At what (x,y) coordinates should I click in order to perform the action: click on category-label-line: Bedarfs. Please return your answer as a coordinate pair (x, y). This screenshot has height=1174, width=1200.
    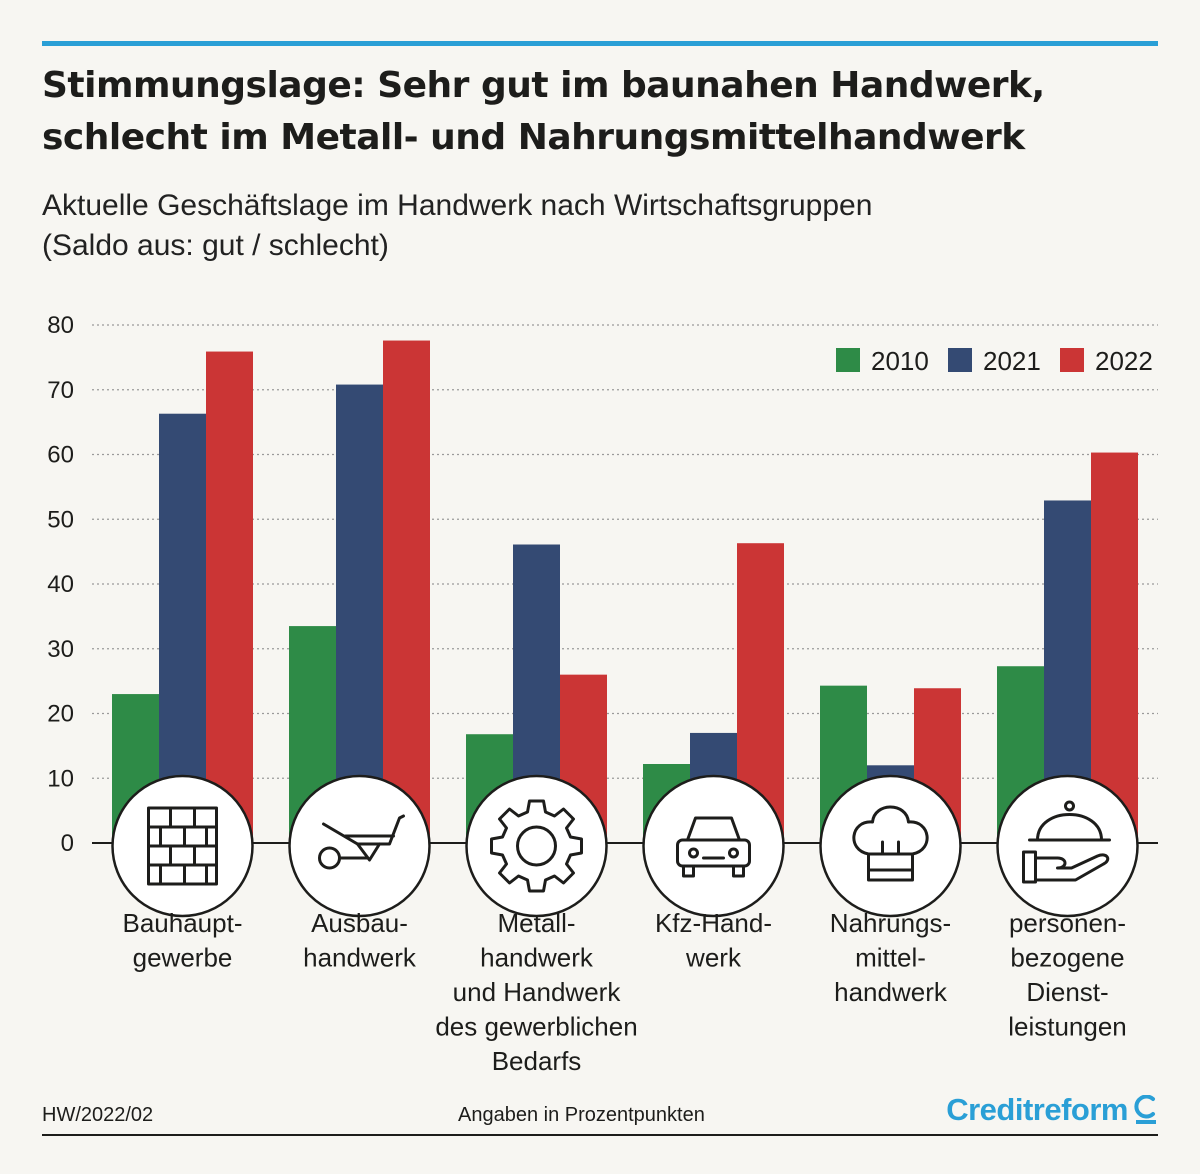
    Looking at the image, I should click on (537, 1061).